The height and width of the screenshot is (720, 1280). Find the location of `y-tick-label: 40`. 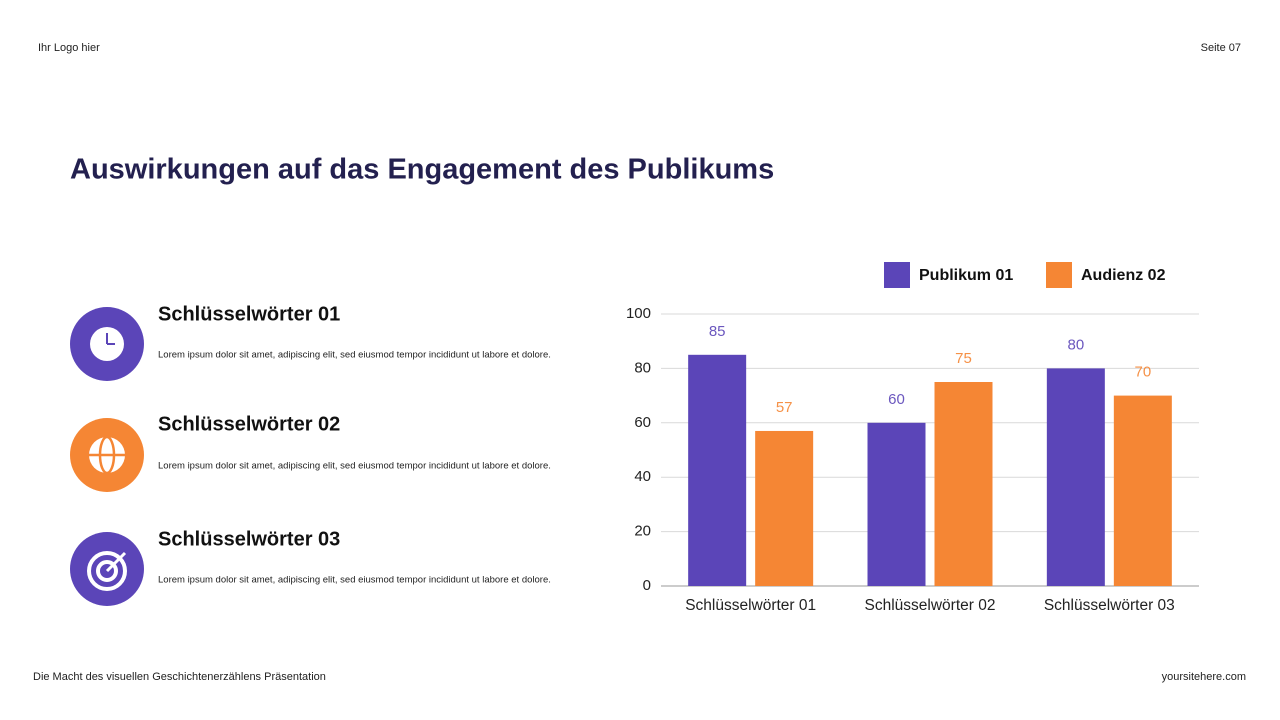

y-tick-label: 40 is located at coordinates (642, 476).